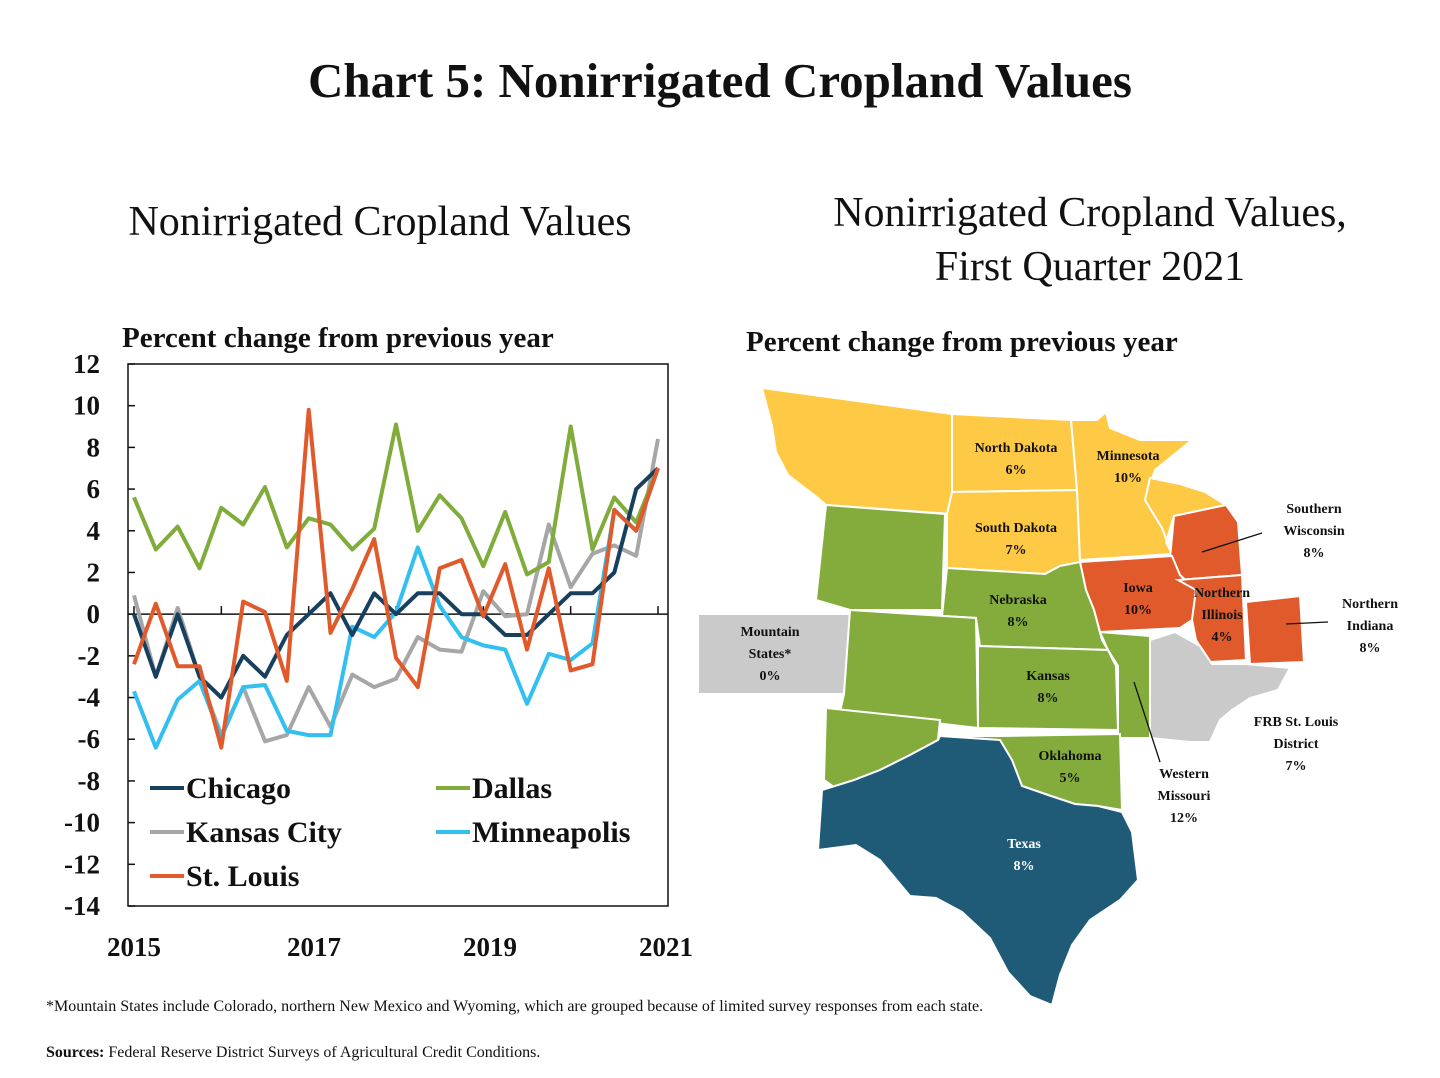  What do you see at coordinates (82, 823) in the screenshot?
I see `y-tick-label: -10` at bounding box center [82, 823].